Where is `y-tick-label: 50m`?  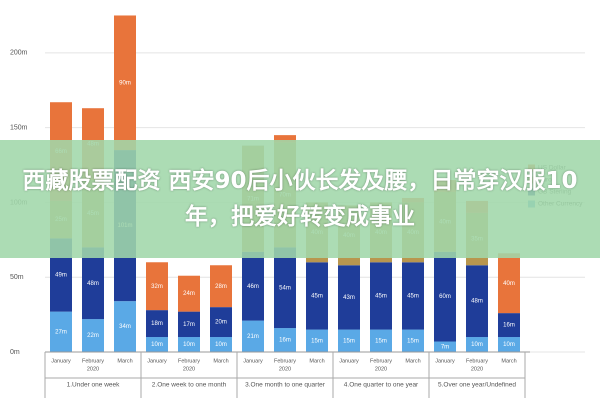 y-tick-label: 50m is located at coordinates (17, 277).